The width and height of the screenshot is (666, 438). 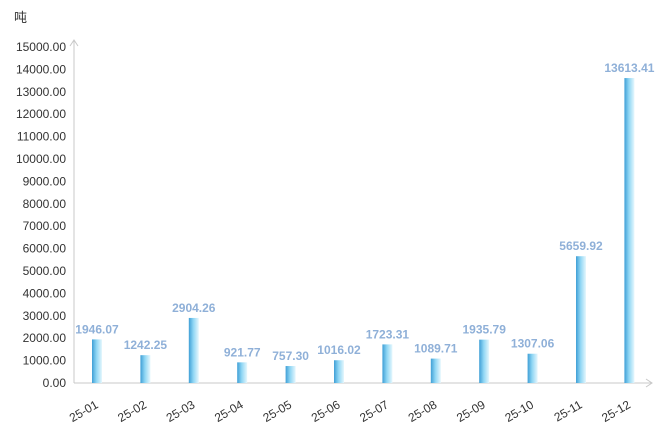 I want to click on x-tick-label: 25-09, so click(x=471, y=411).